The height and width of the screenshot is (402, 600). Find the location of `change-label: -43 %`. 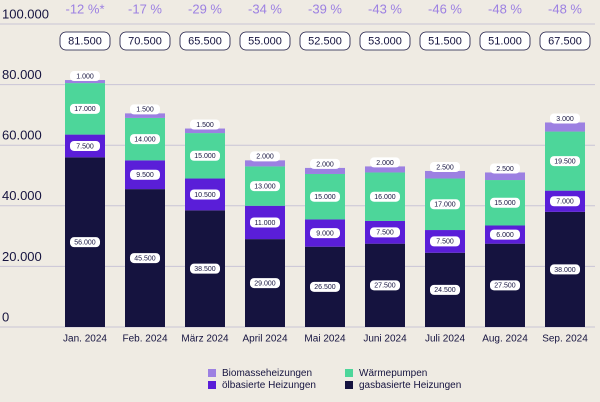

change-label: -43 % is located at coordinates (385, 8).